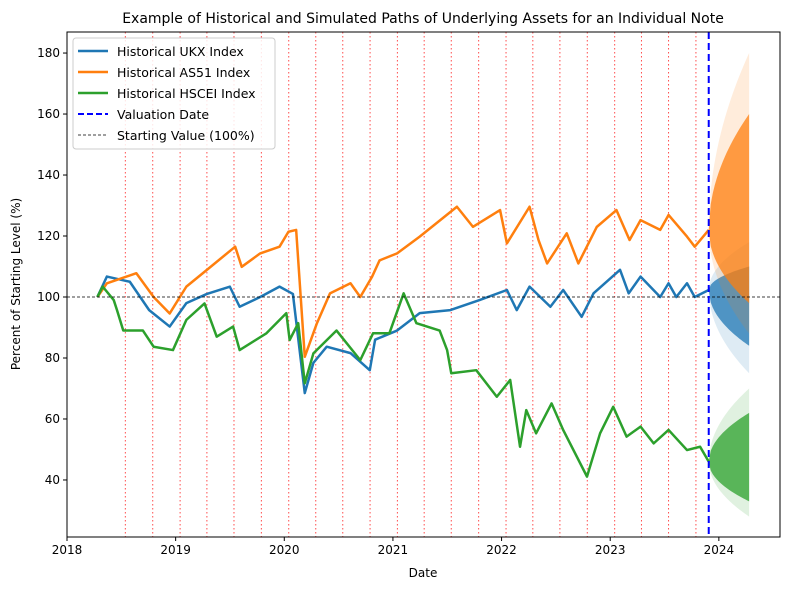 Image resolution: width=790 pixels, height=594 pixels. What do you see at coordinates (501, 550) in the screenshot?
I see `x-tick-label: 2022` at bounding box center [501, 550].